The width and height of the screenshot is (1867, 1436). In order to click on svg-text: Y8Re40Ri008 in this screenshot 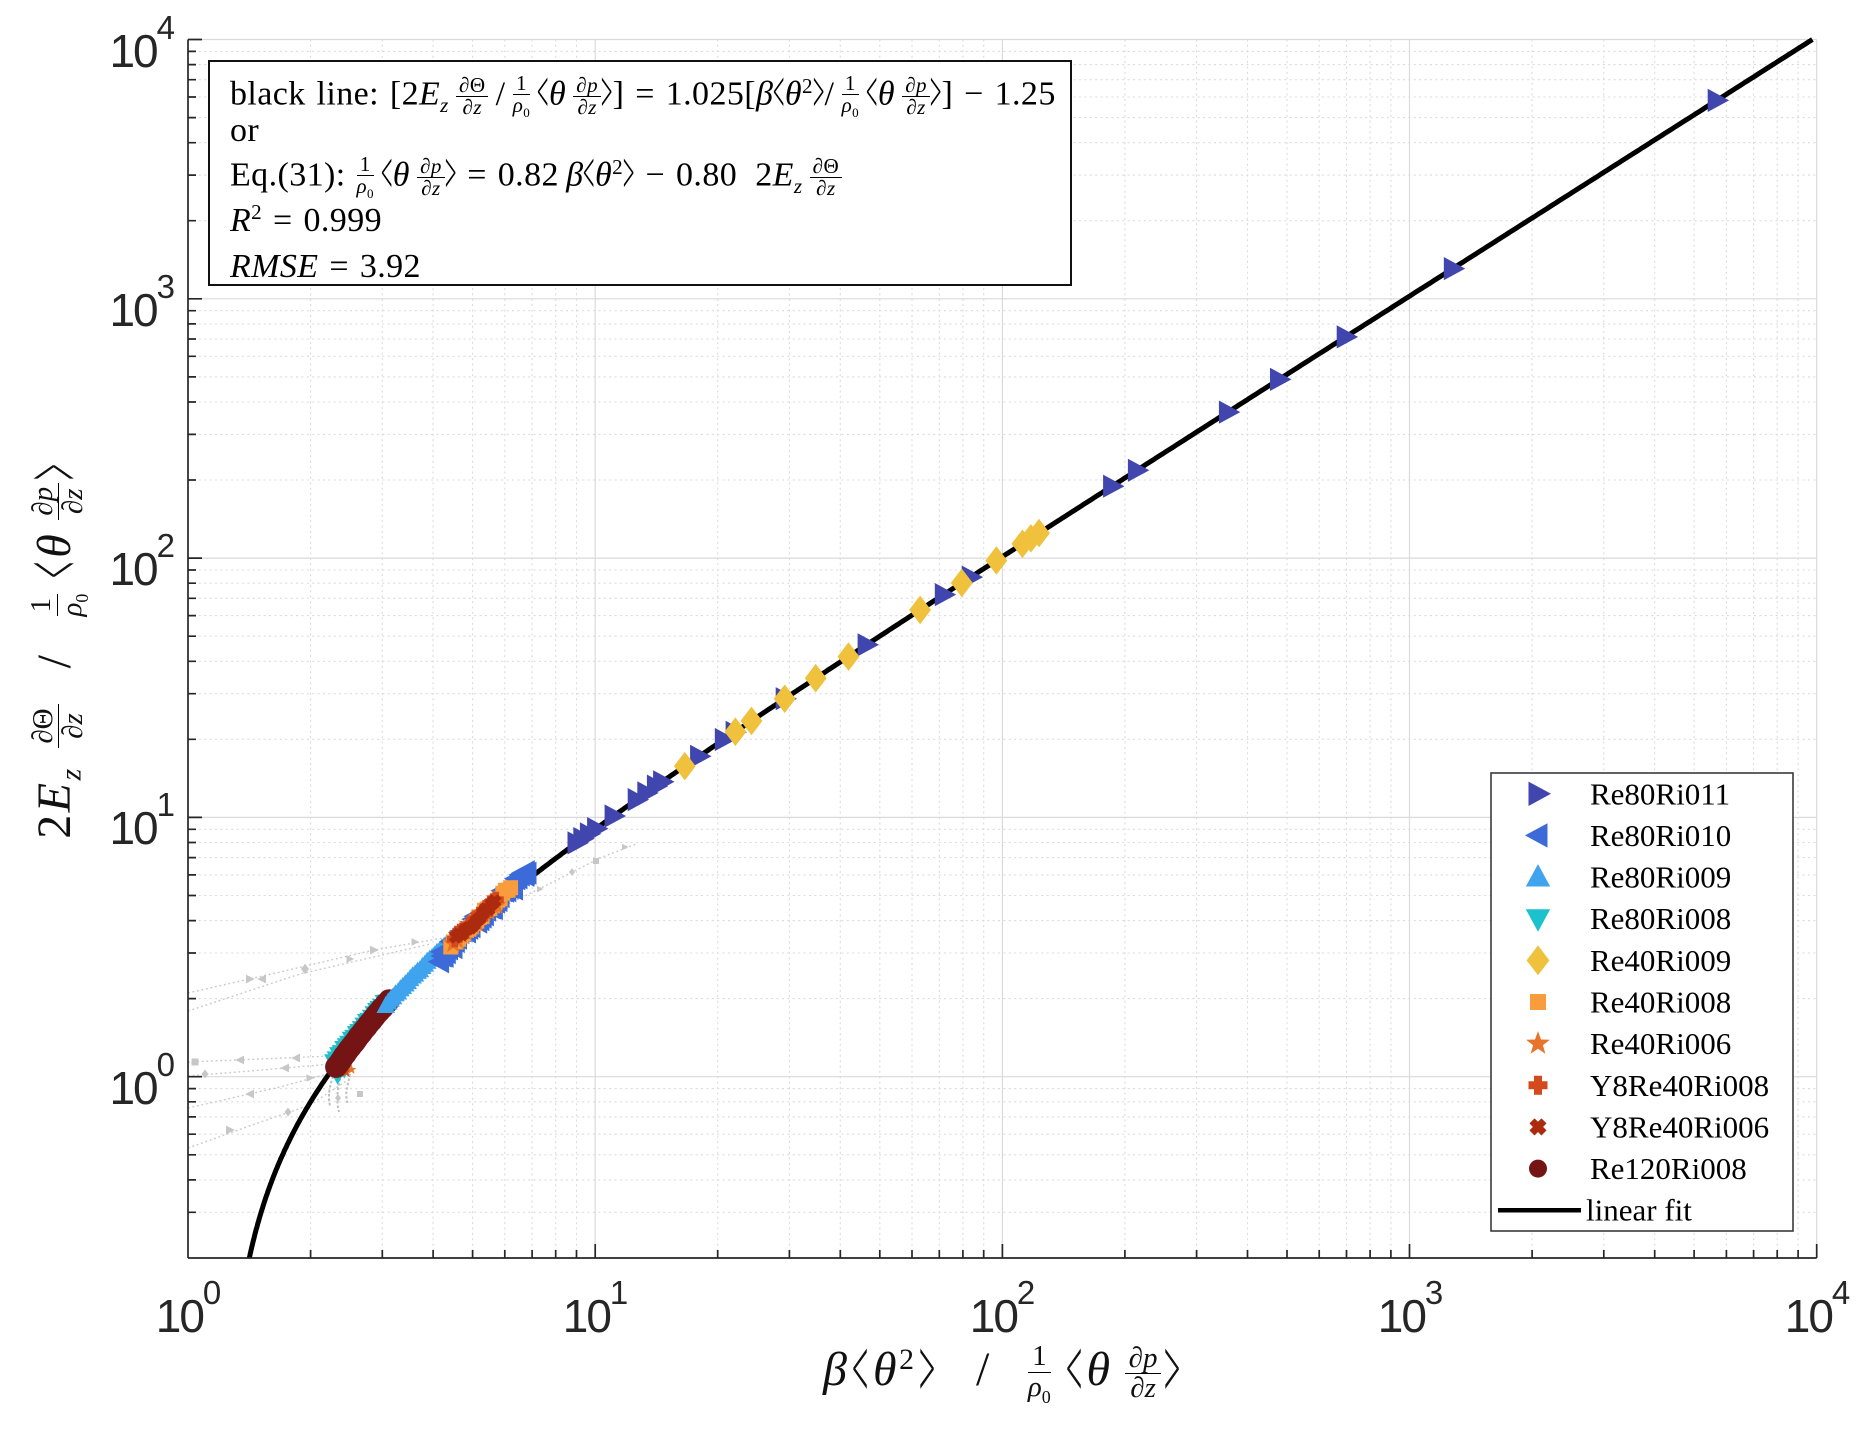, I will do `click(1679, 1085)`.